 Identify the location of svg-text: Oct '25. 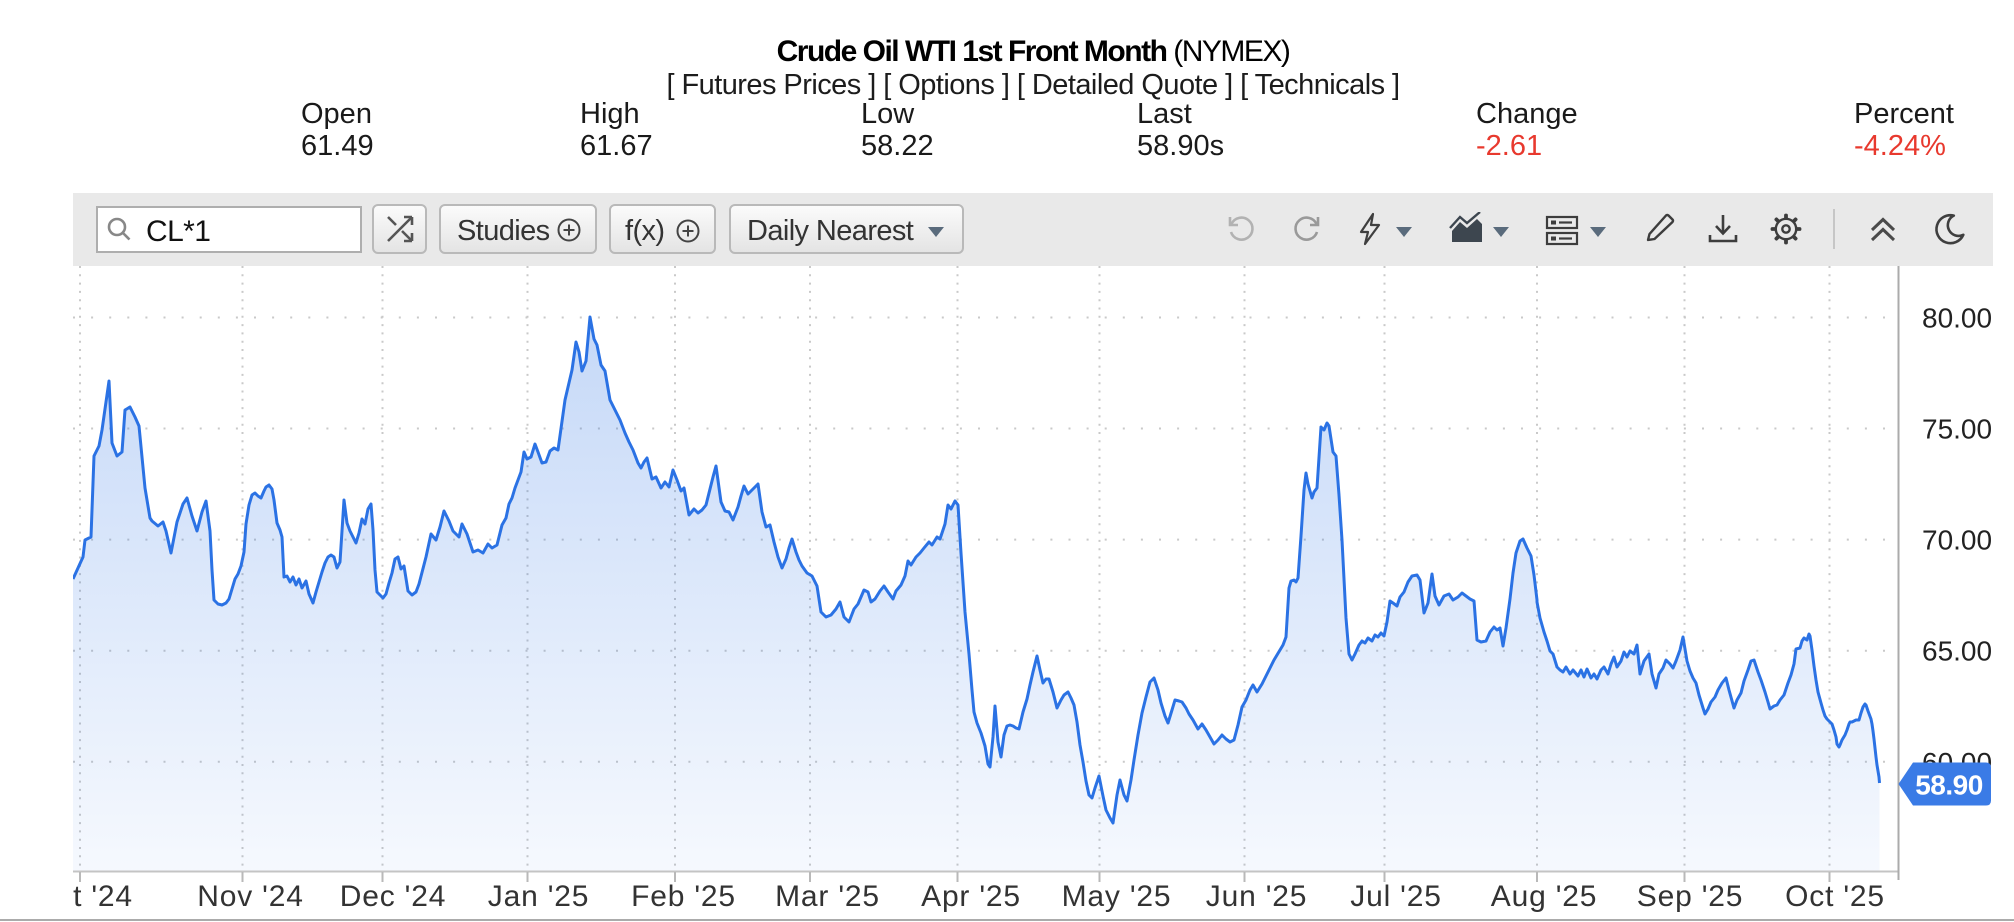
(1835, 896).